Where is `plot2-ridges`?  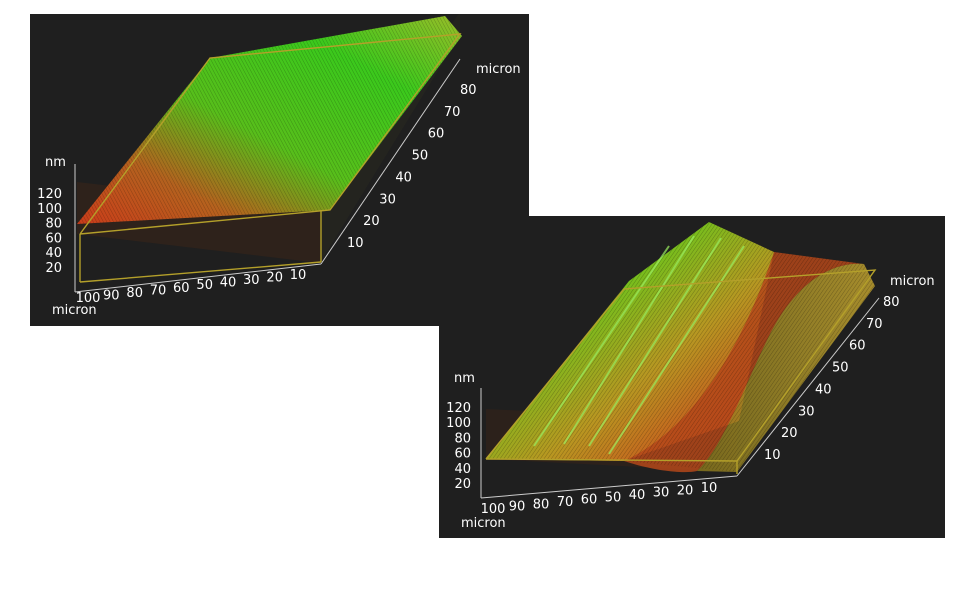 plot2-ridges is located at coordinates (639, 345).